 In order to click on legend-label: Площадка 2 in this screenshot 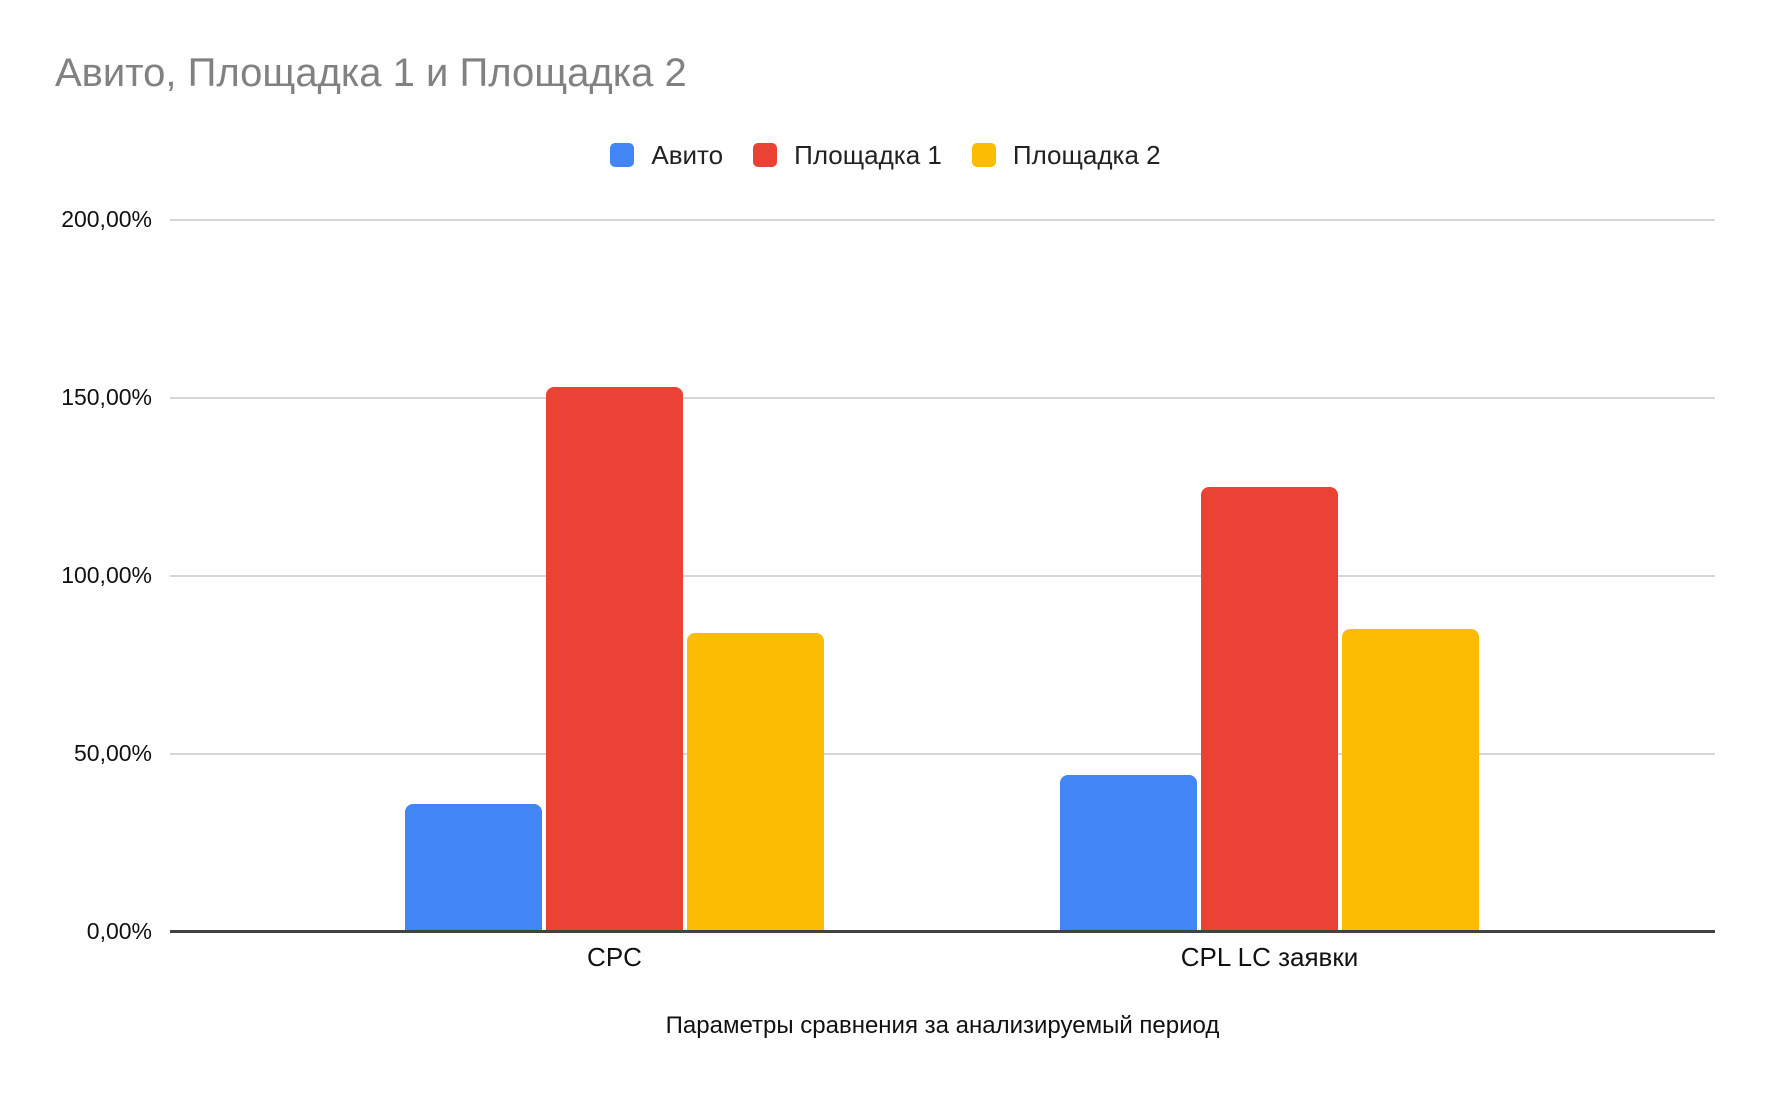, I will do `click(1086, 154)`.